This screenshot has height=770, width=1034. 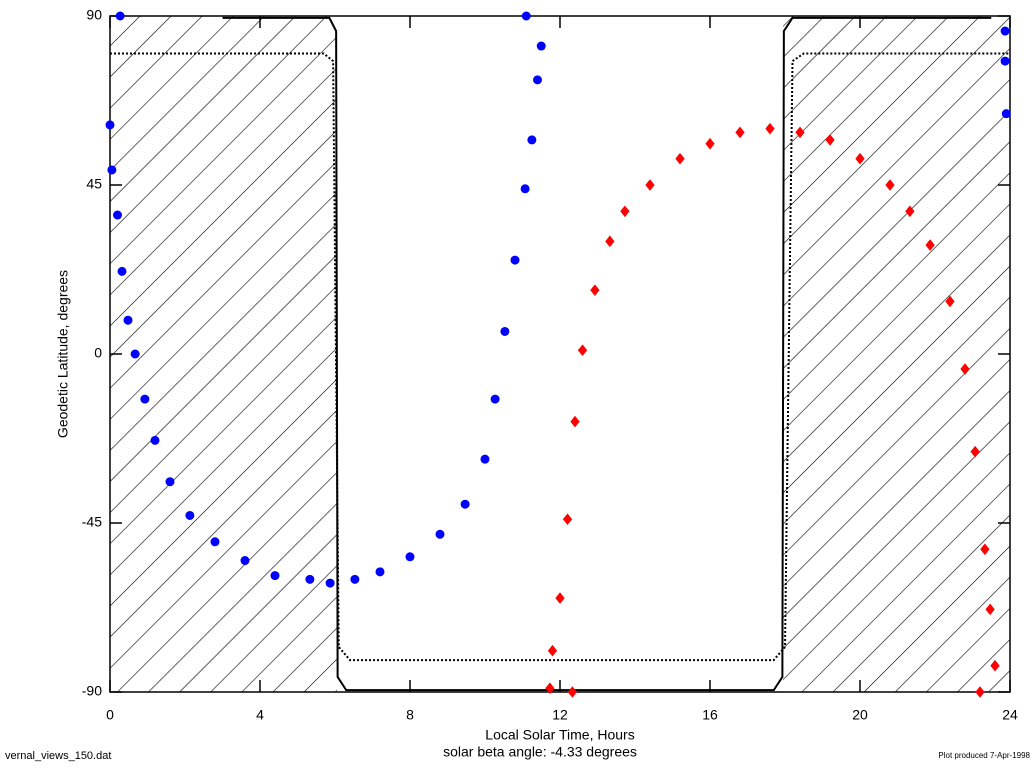 What do you see at coordinates (540, 752) in the screenshot?
I see `subtitle: solar beta angle: -4.33 degrees` at bounding box center [540, 752].